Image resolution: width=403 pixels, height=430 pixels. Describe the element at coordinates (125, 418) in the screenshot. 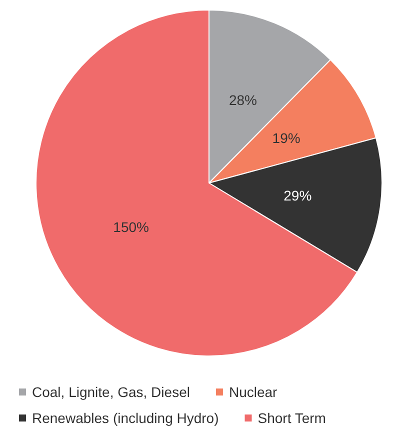

I see `legend-label: Renewables (including Hydro)` at that location.